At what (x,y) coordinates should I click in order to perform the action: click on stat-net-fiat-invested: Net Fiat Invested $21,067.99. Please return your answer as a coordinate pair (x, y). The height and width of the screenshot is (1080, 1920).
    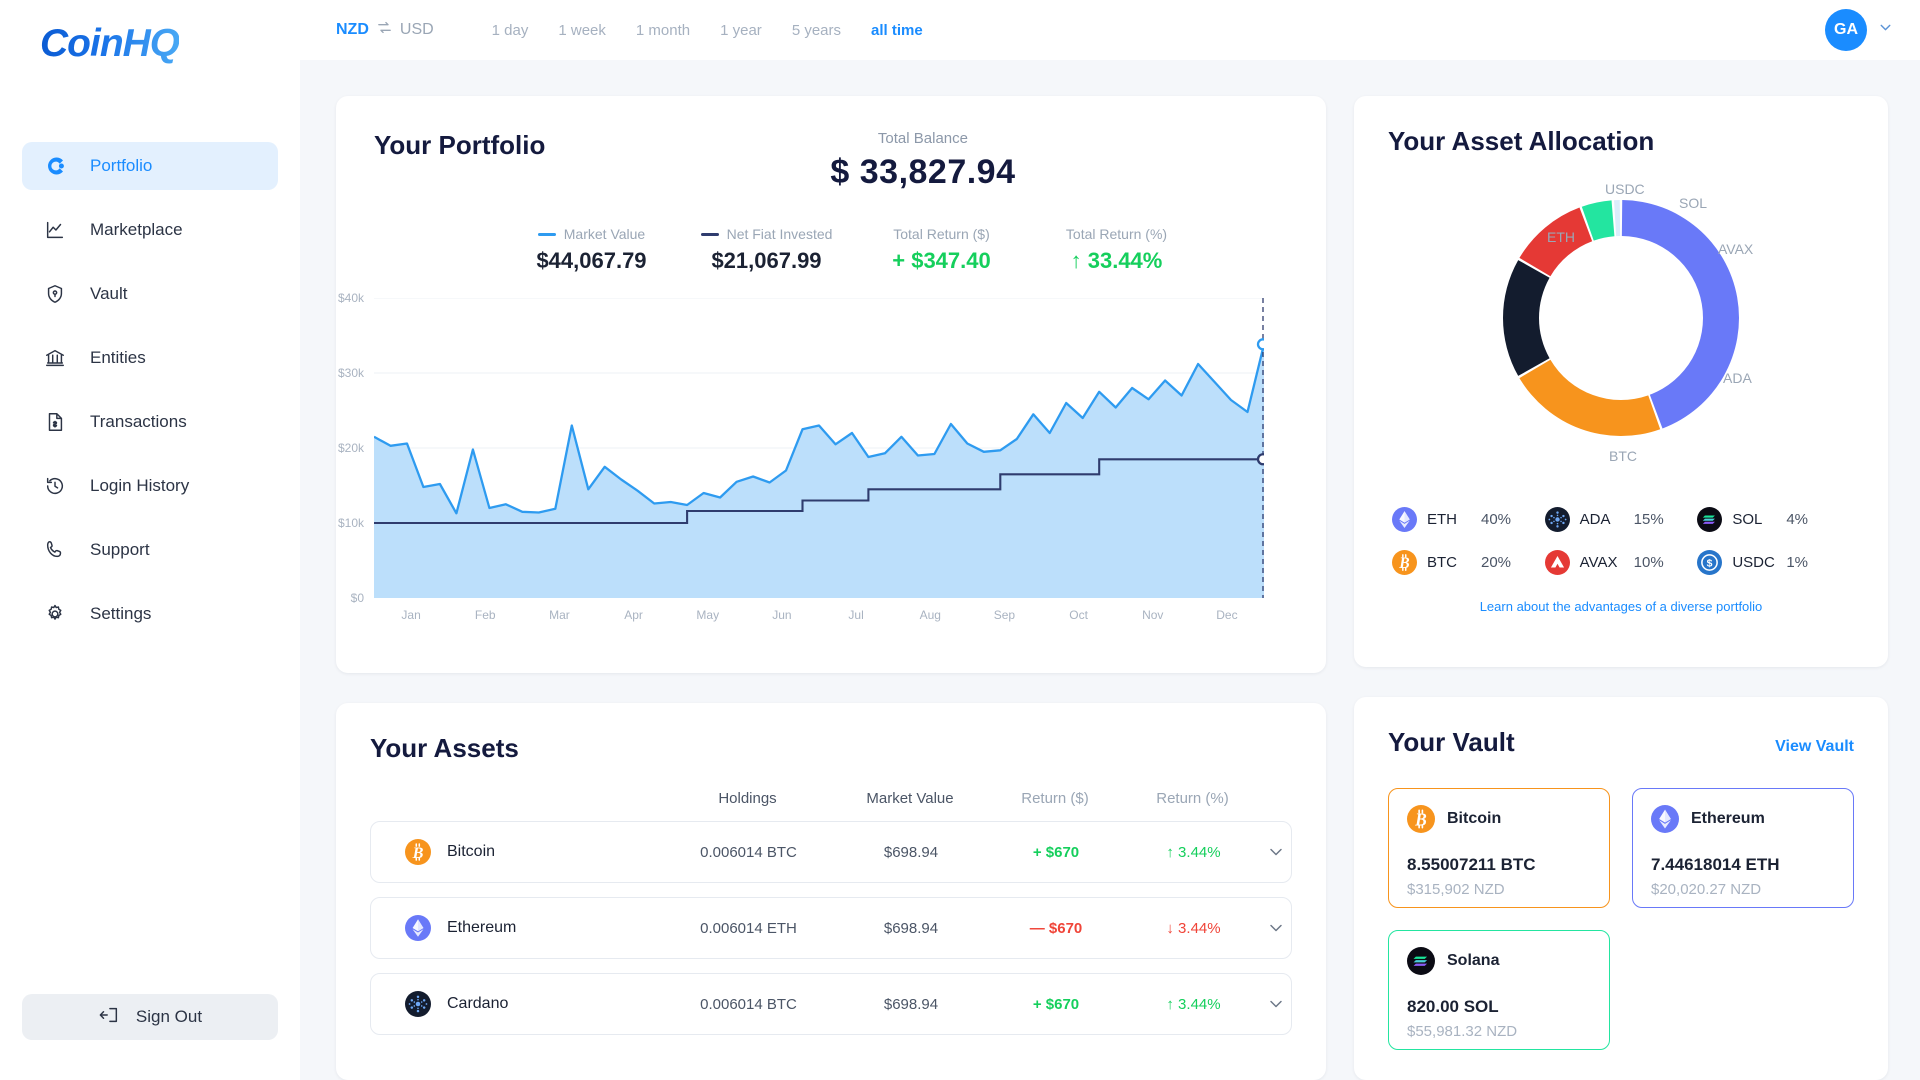
    Looking at the image, I should click on (766, 250).